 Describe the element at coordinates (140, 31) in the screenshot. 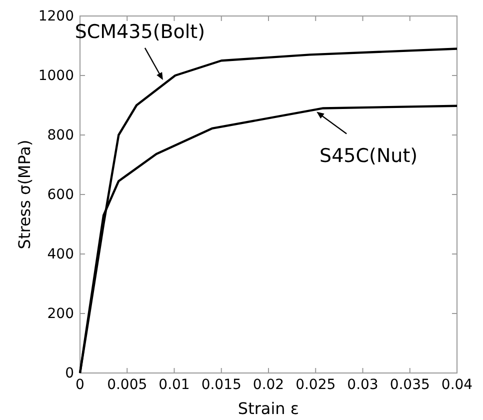

I see `annotation: SCM435(Bolt)` at that location.